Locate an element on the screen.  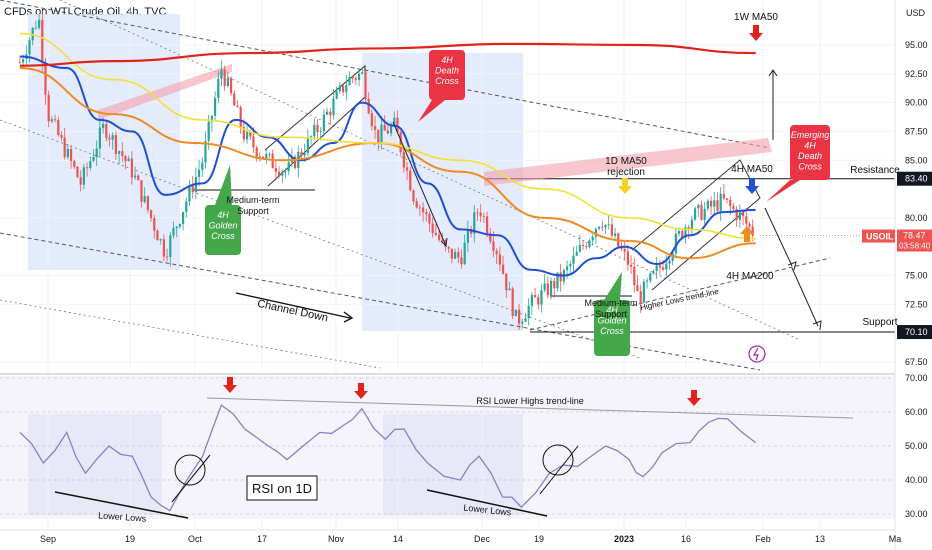
rsi-tick-label: 60.00 is located at coordinates (916, 412).